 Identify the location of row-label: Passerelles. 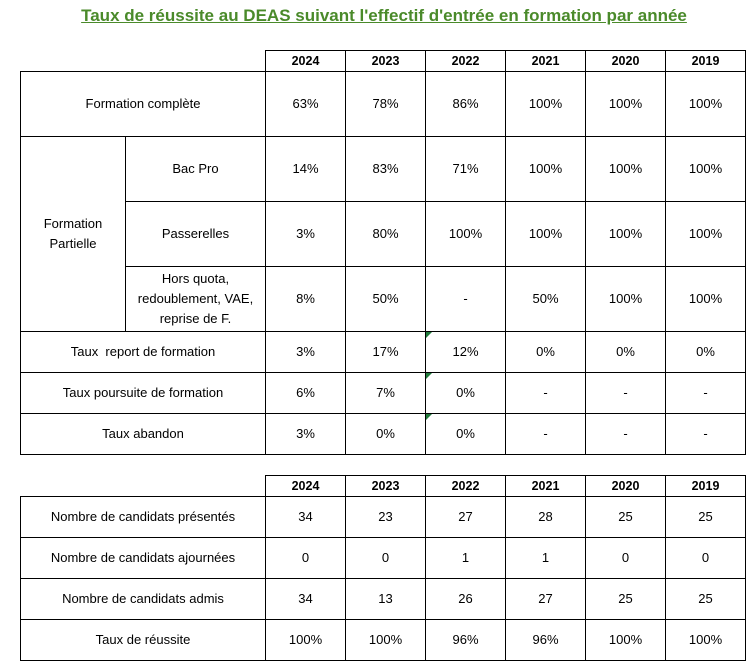
(195, 234).